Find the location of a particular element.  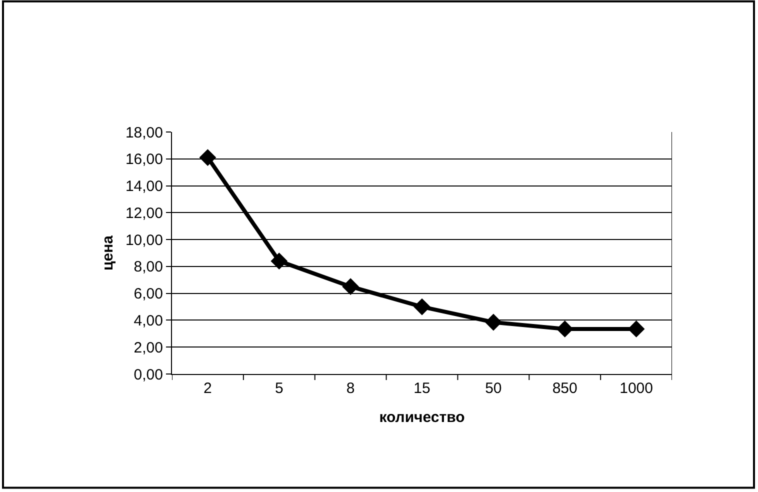

y-tick-label: 12,00 is located at coordinates (144, 213).